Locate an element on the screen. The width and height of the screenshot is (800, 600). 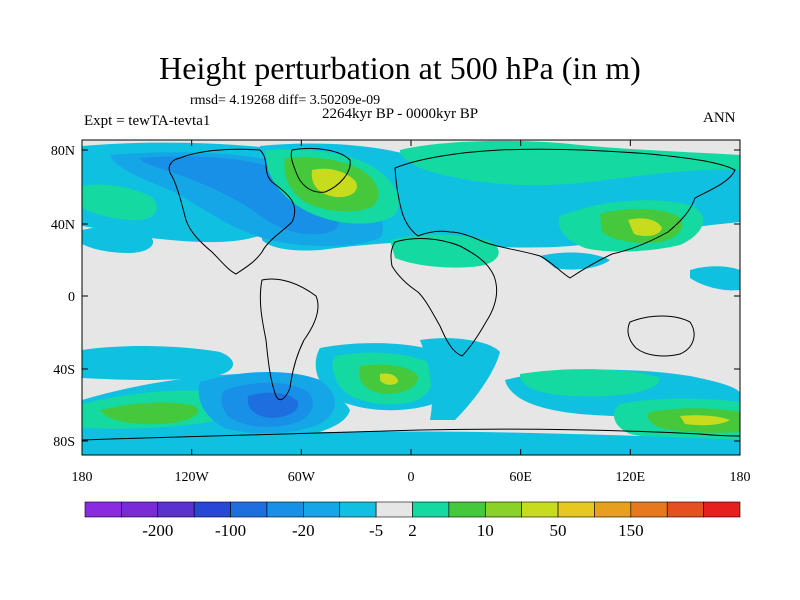
lat-tick-label: 80N is located at coordinates (63, 151).